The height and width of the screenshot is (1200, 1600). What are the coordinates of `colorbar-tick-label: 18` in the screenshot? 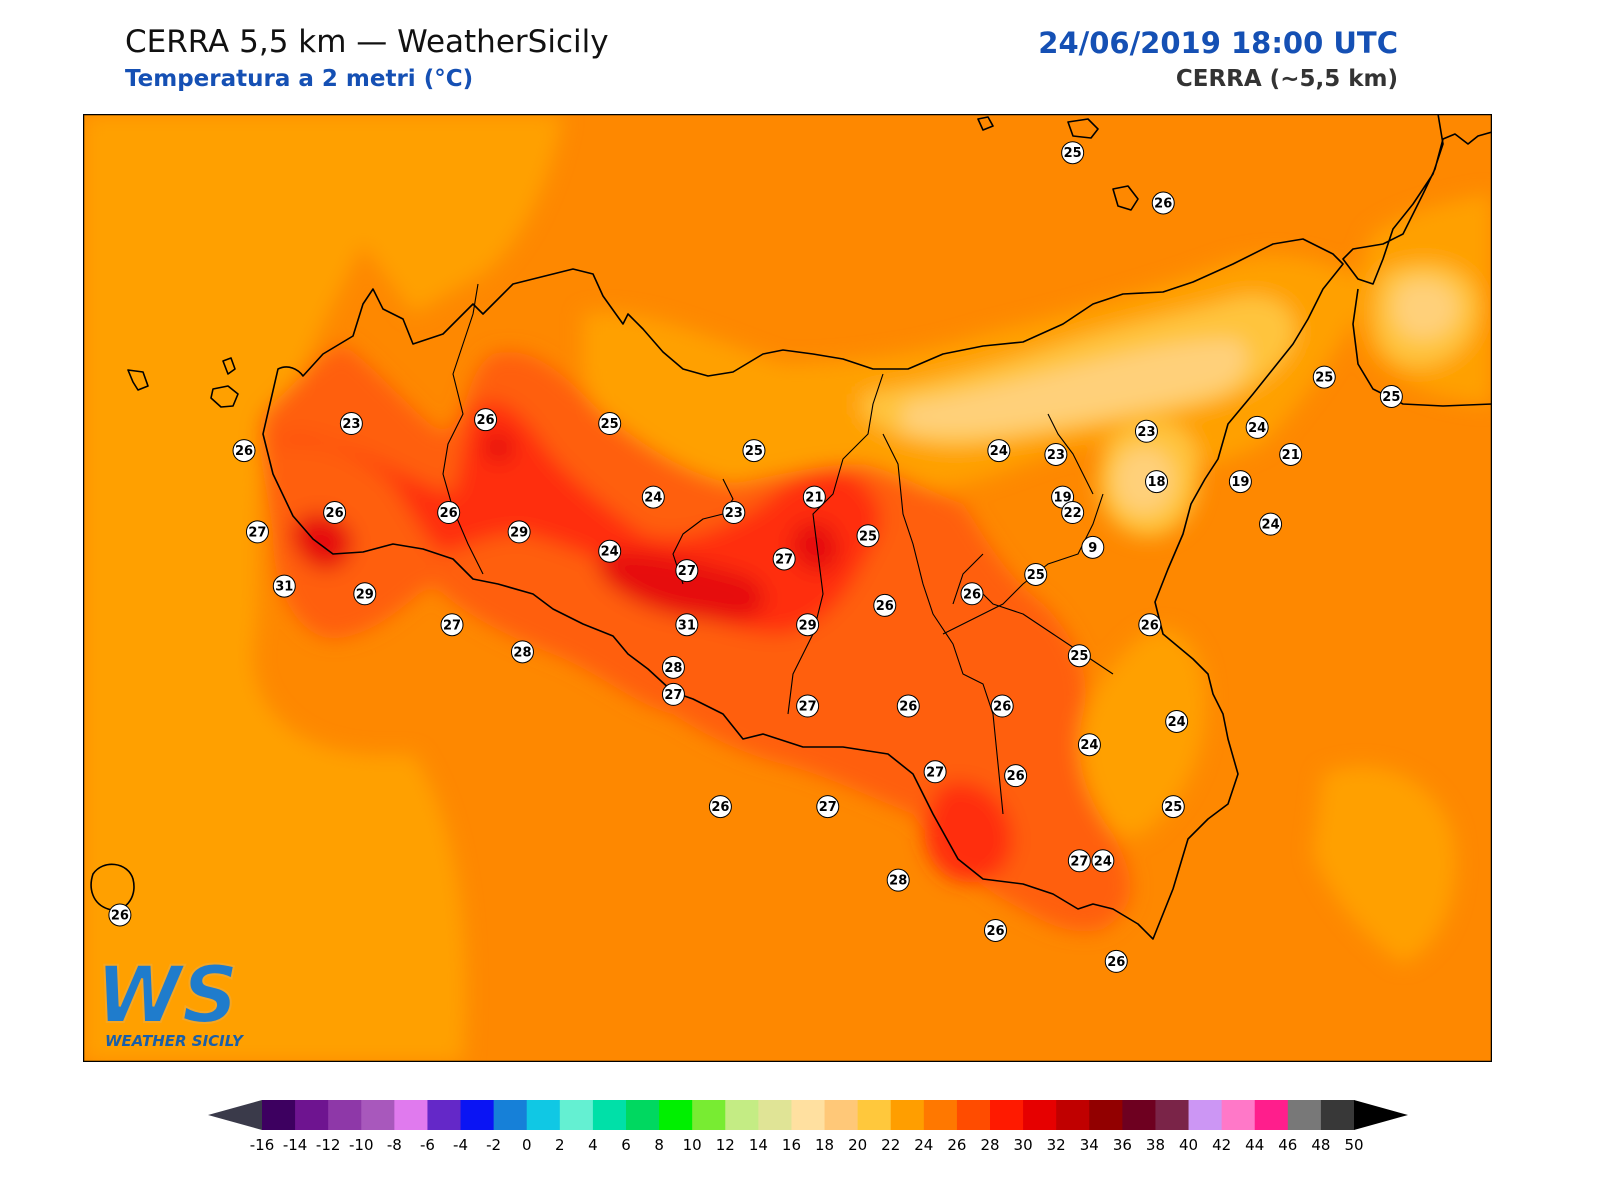 It's located at (824, 1145).